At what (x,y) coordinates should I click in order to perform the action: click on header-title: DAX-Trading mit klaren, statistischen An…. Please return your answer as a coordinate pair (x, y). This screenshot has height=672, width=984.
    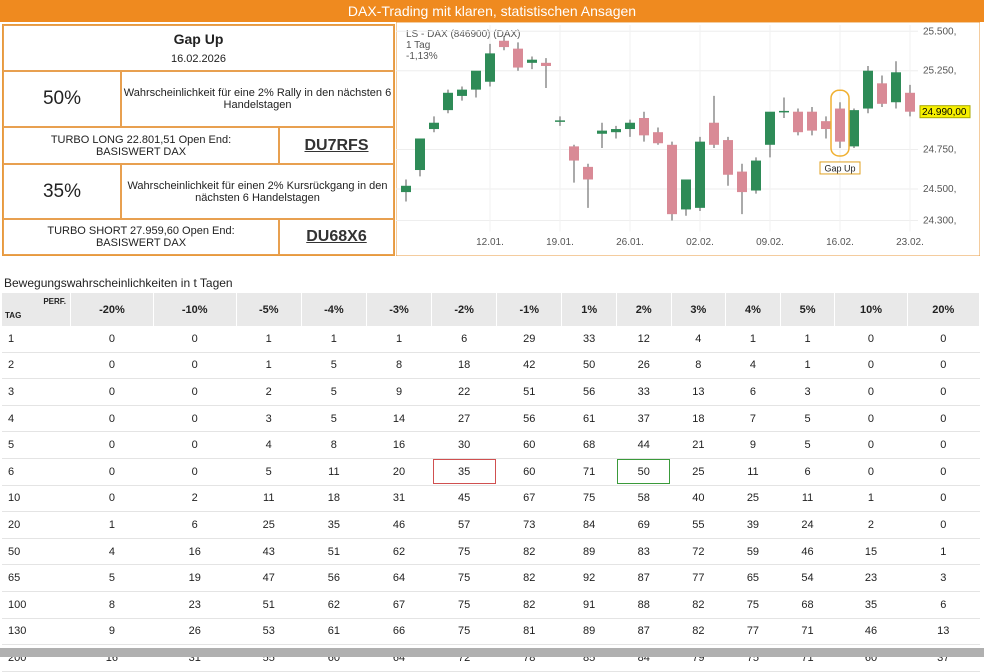
    Looking at the image, I should click on (492, 11).